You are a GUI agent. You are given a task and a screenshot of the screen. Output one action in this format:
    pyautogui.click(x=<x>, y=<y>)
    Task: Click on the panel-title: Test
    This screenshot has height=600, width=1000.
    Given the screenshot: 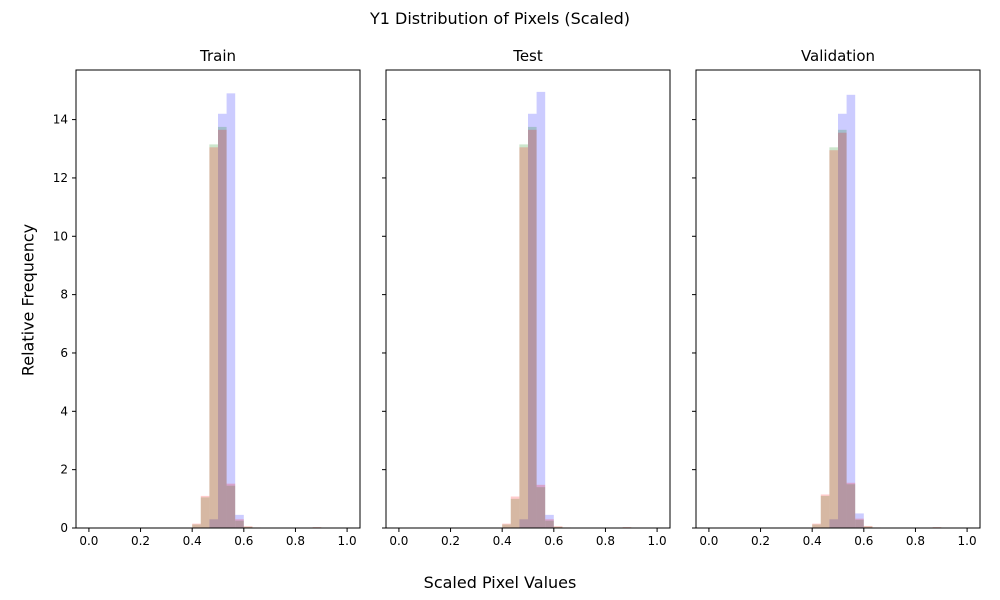 What is the action you would take?
    pyautogui.click(x=527, y=56)
    